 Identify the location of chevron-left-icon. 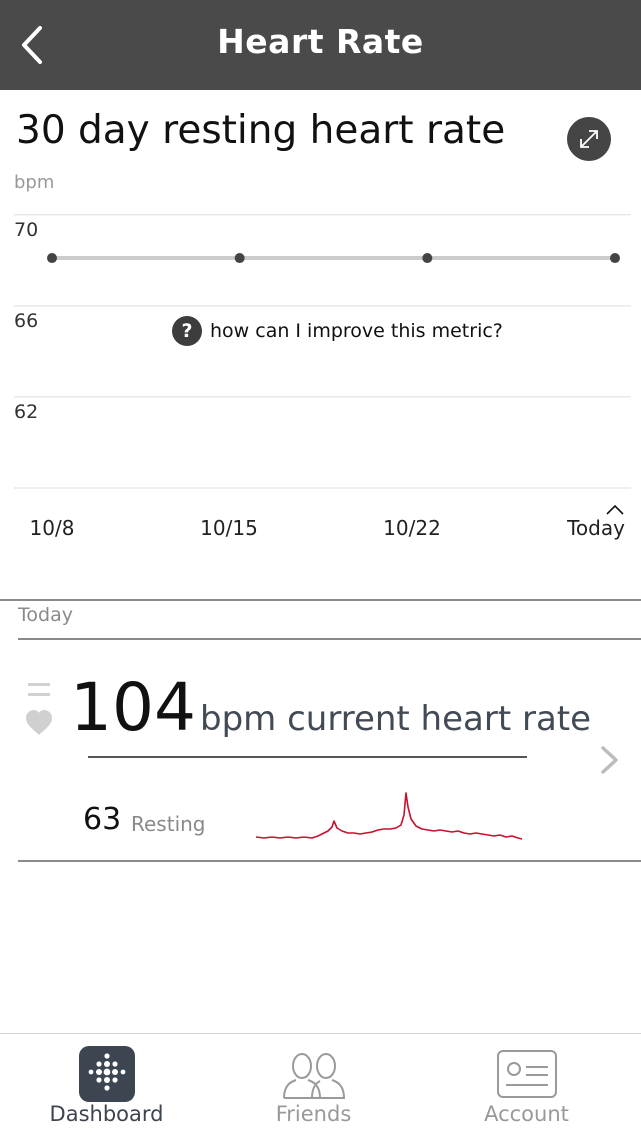
(32, 45).